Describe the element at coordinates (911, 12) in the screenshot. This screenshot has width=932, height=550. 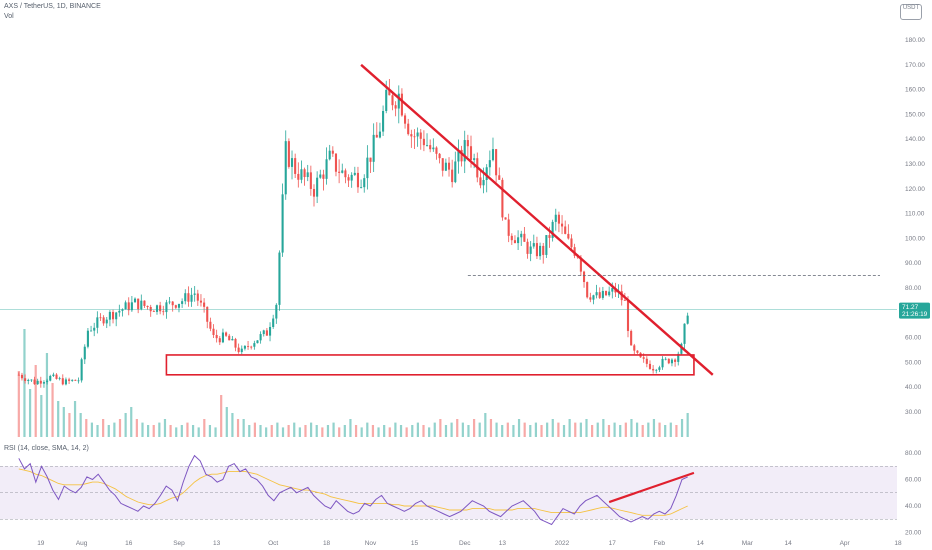
I see `currency-logo-icon: USDT` at that location.